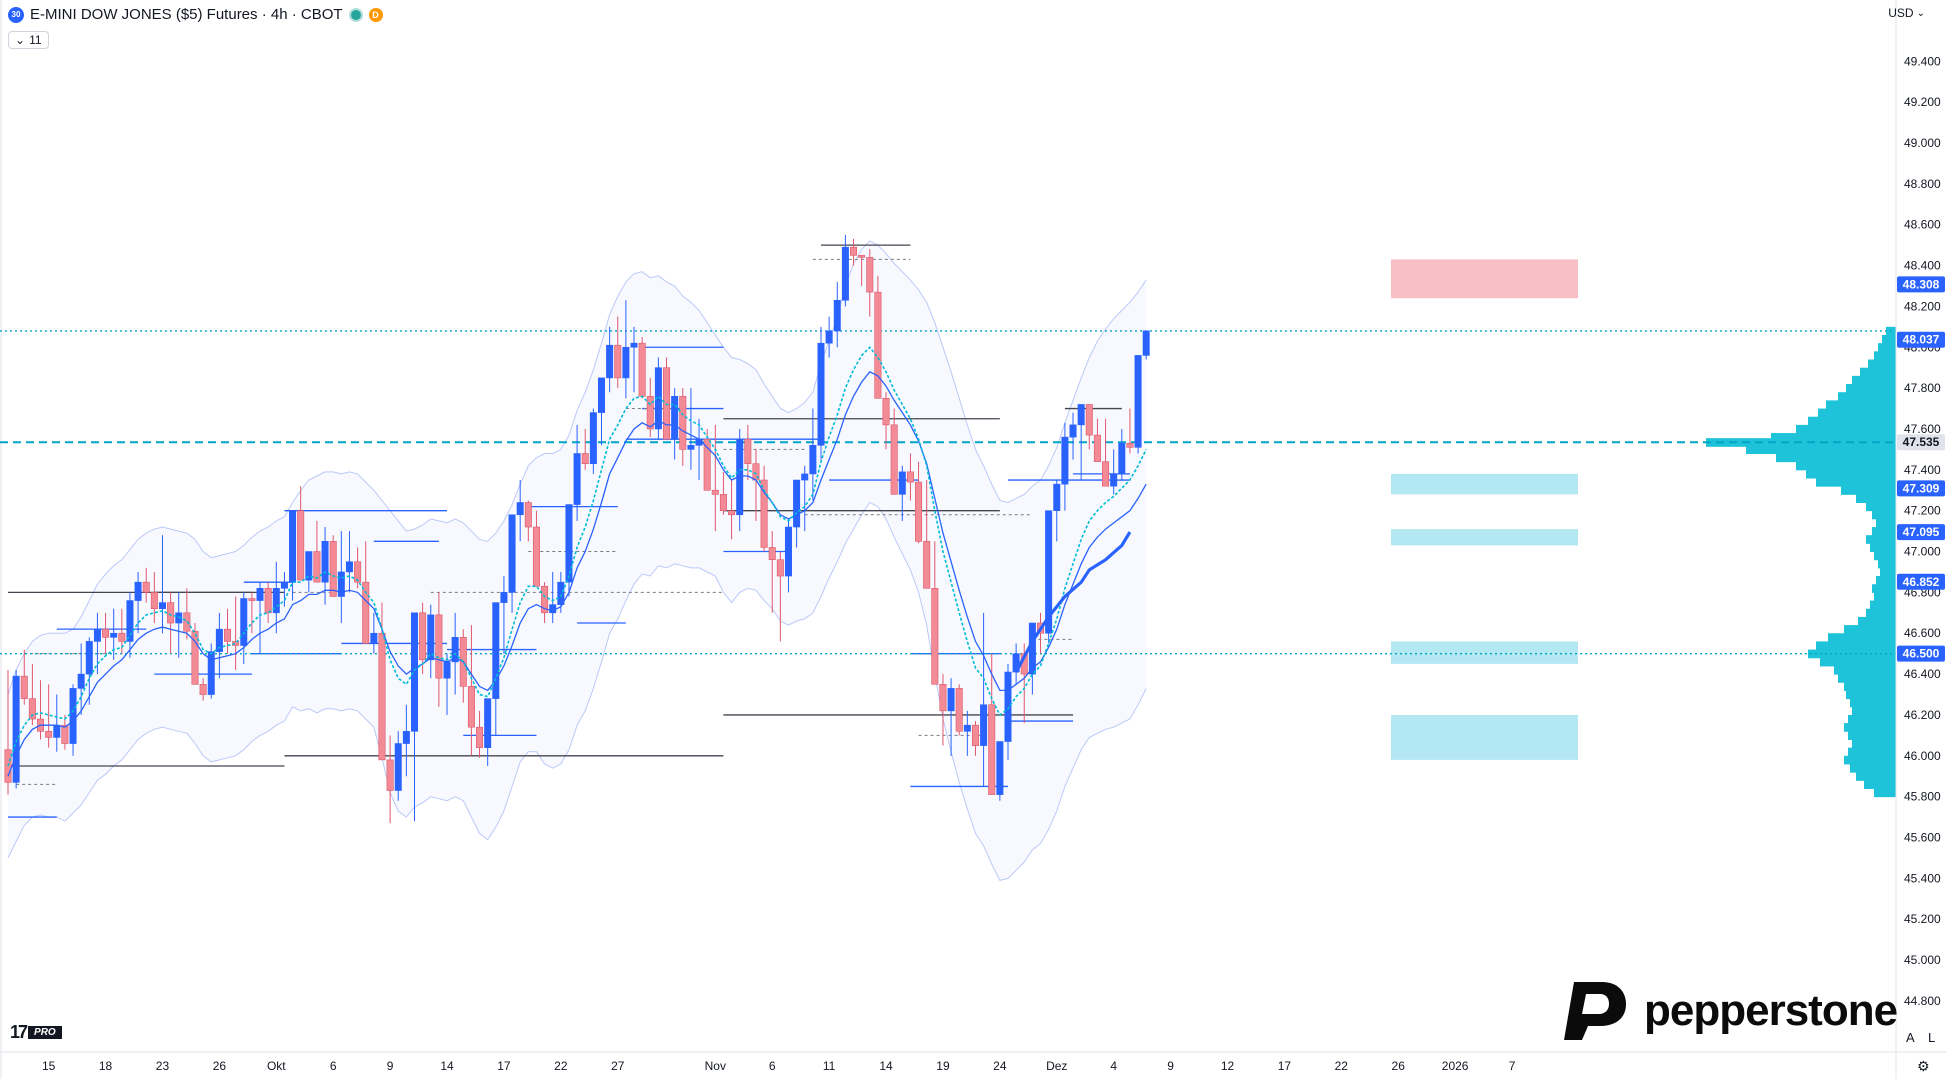 This screenshot has width=1947, height=1079. I want to click on indicators-toggle-button: ⌄ 11, so click(28, 40).